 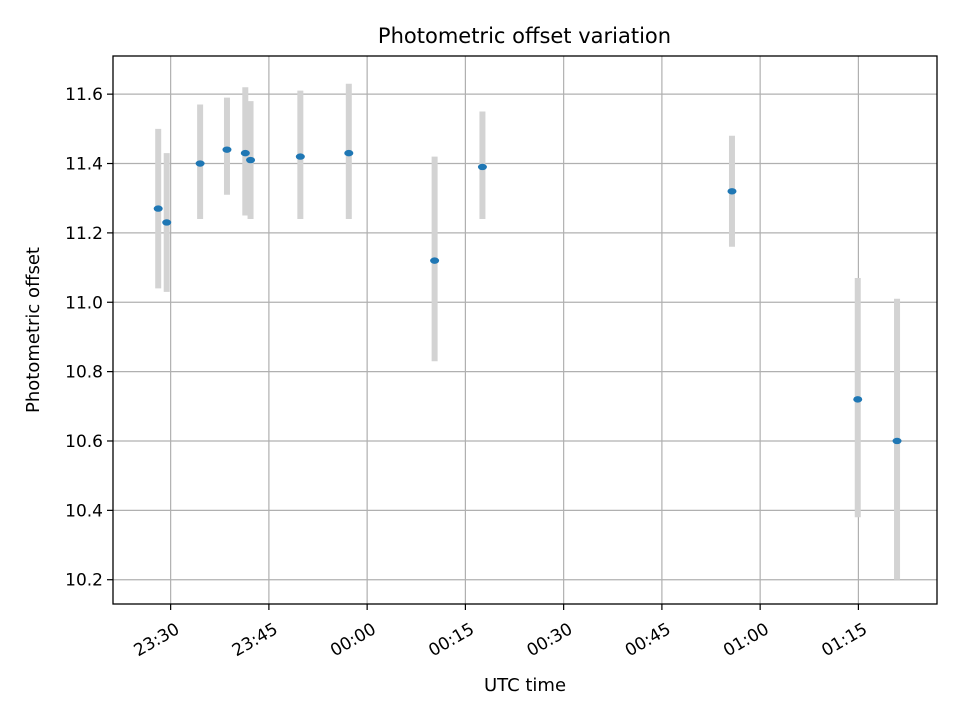 I want to click on x-axis-title: UTC time, so click(x=525, y=685).